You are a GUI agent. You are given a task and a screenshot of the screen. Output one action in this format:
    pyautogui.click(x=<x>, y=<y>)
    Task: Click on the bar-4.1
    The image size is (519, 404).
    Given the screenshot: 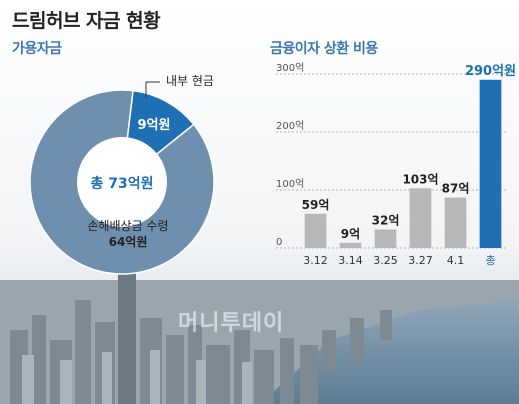 What is the action you would take?
    pyautogui.click(x=455, y=222)
    